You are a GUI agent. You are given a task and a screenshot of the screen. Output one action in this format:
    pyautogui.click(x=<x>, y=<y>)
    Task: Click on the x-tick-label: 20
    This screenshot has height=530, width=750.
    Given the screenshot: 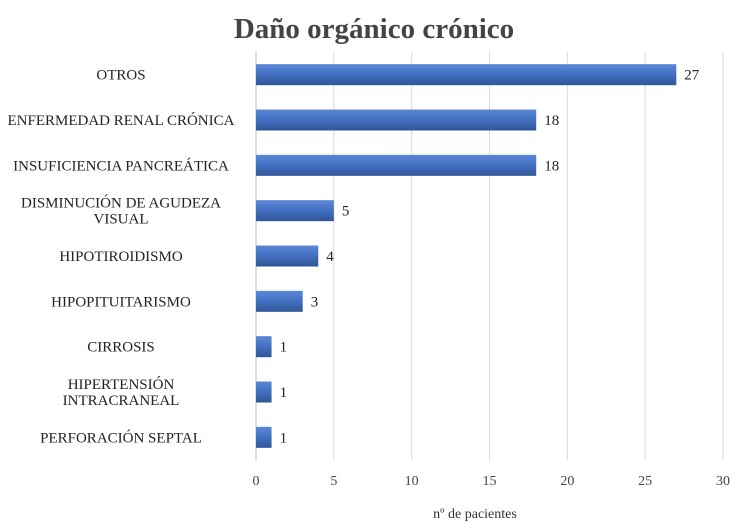 What is the action you would take?
    pyautogui.click(x=567, y=481)
    